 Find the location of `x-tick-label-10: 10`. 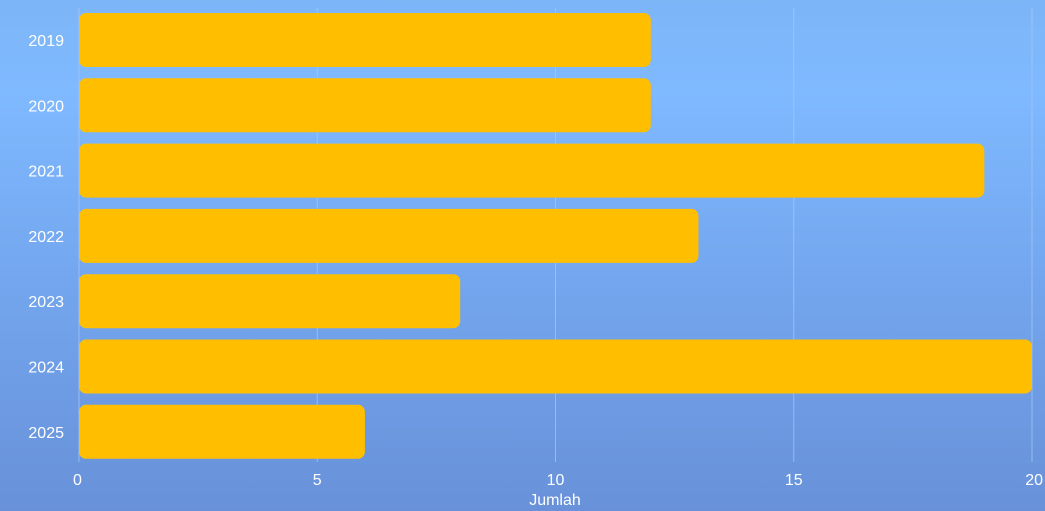

x-tick-label-10: 10 is located at coordinates (556, 480).